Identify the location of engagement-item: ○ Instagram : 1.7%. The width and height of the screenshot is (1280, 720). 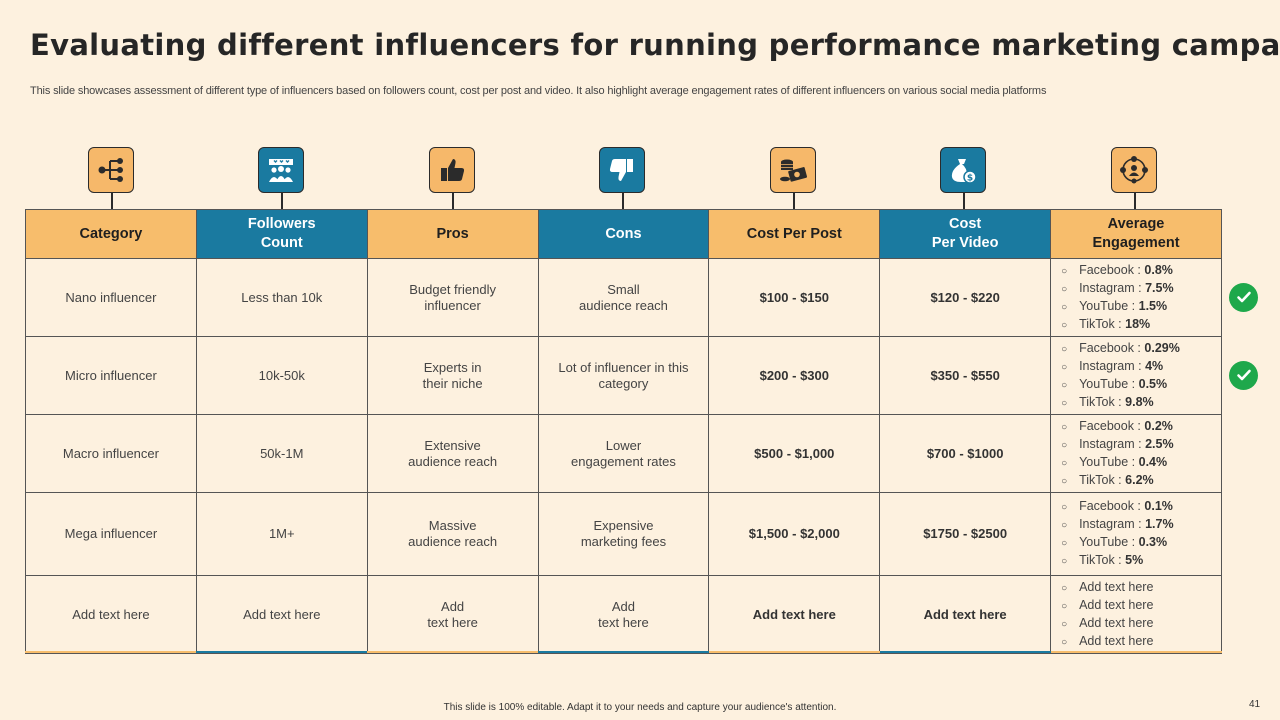
(1138, 525).